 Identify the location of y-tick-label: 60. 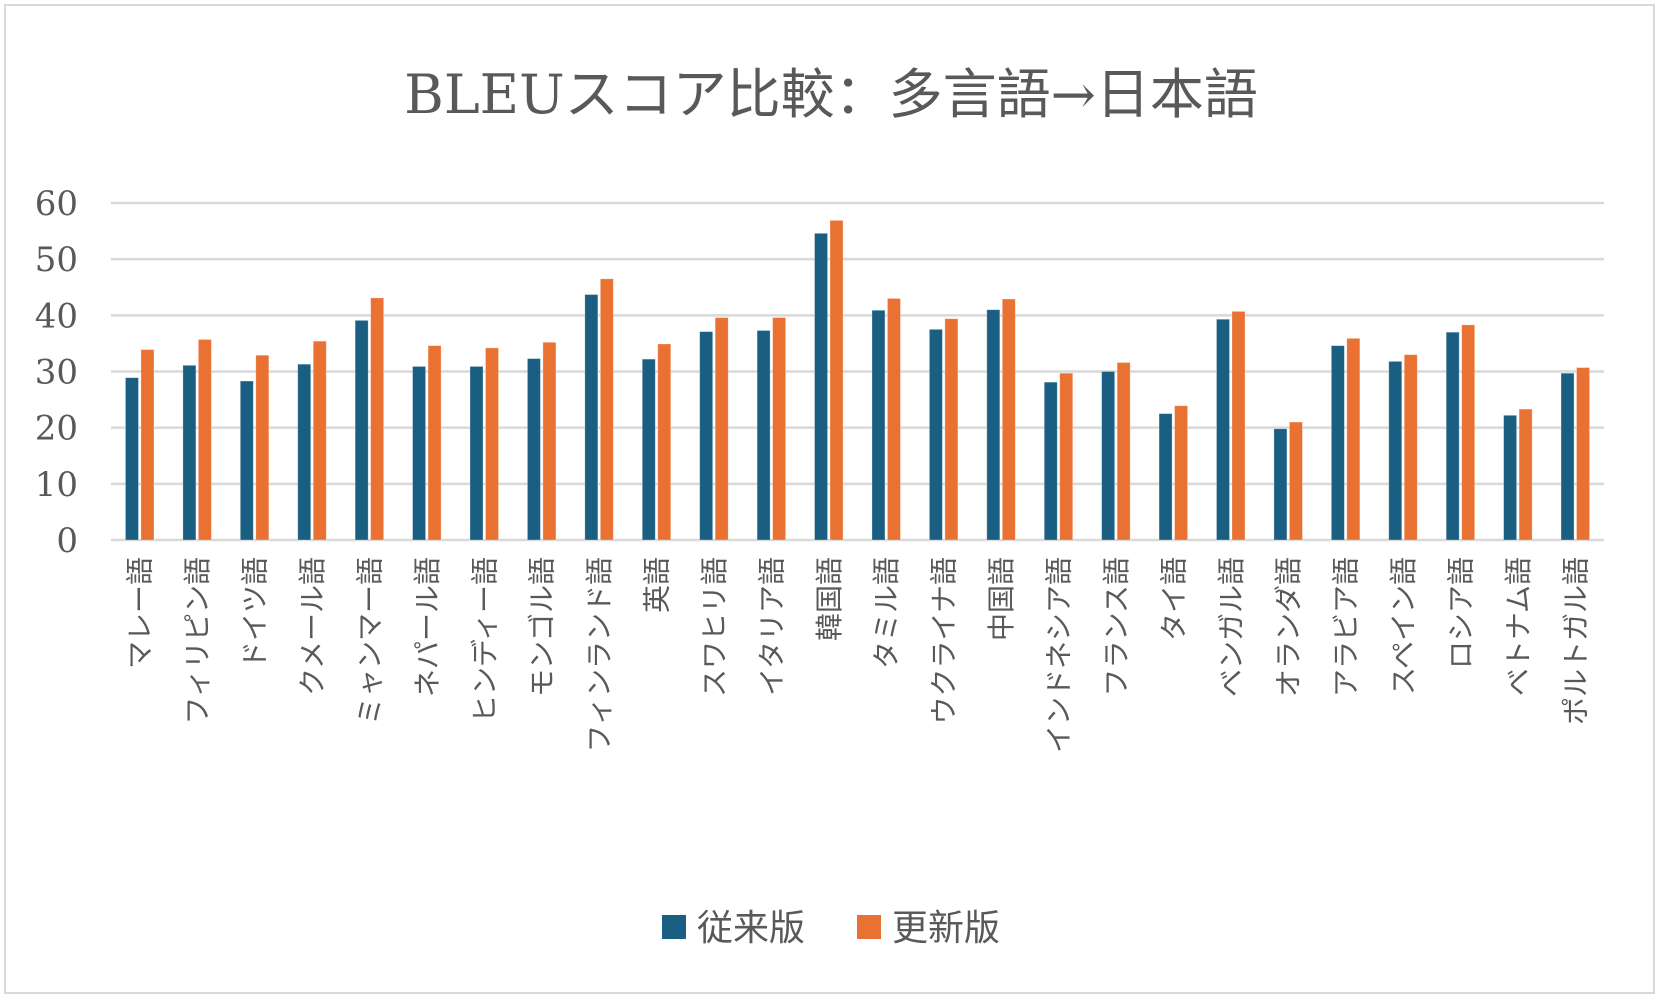
(56, 204).